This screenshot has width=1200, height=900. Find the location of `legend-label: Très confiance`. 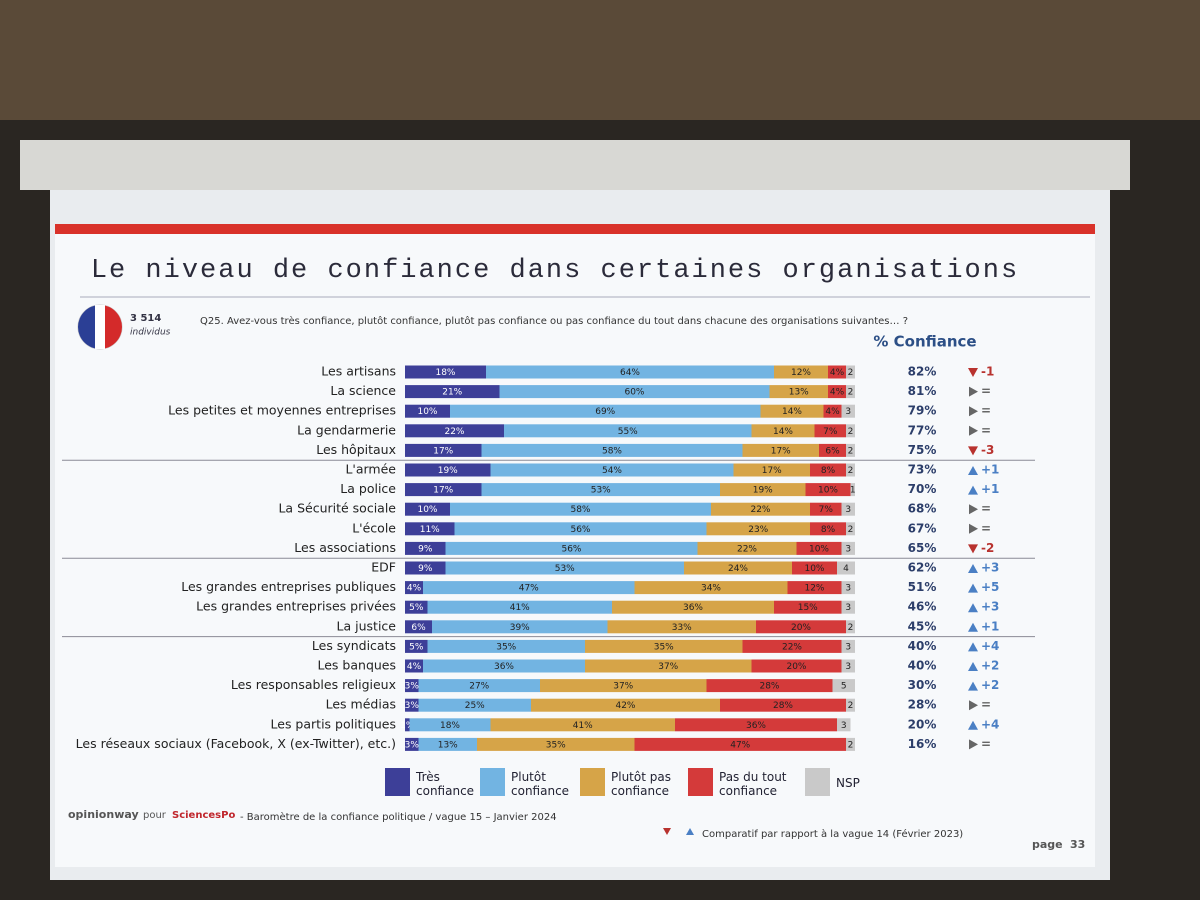

legend-label: Très confiance is located at coordinates (445, 784).